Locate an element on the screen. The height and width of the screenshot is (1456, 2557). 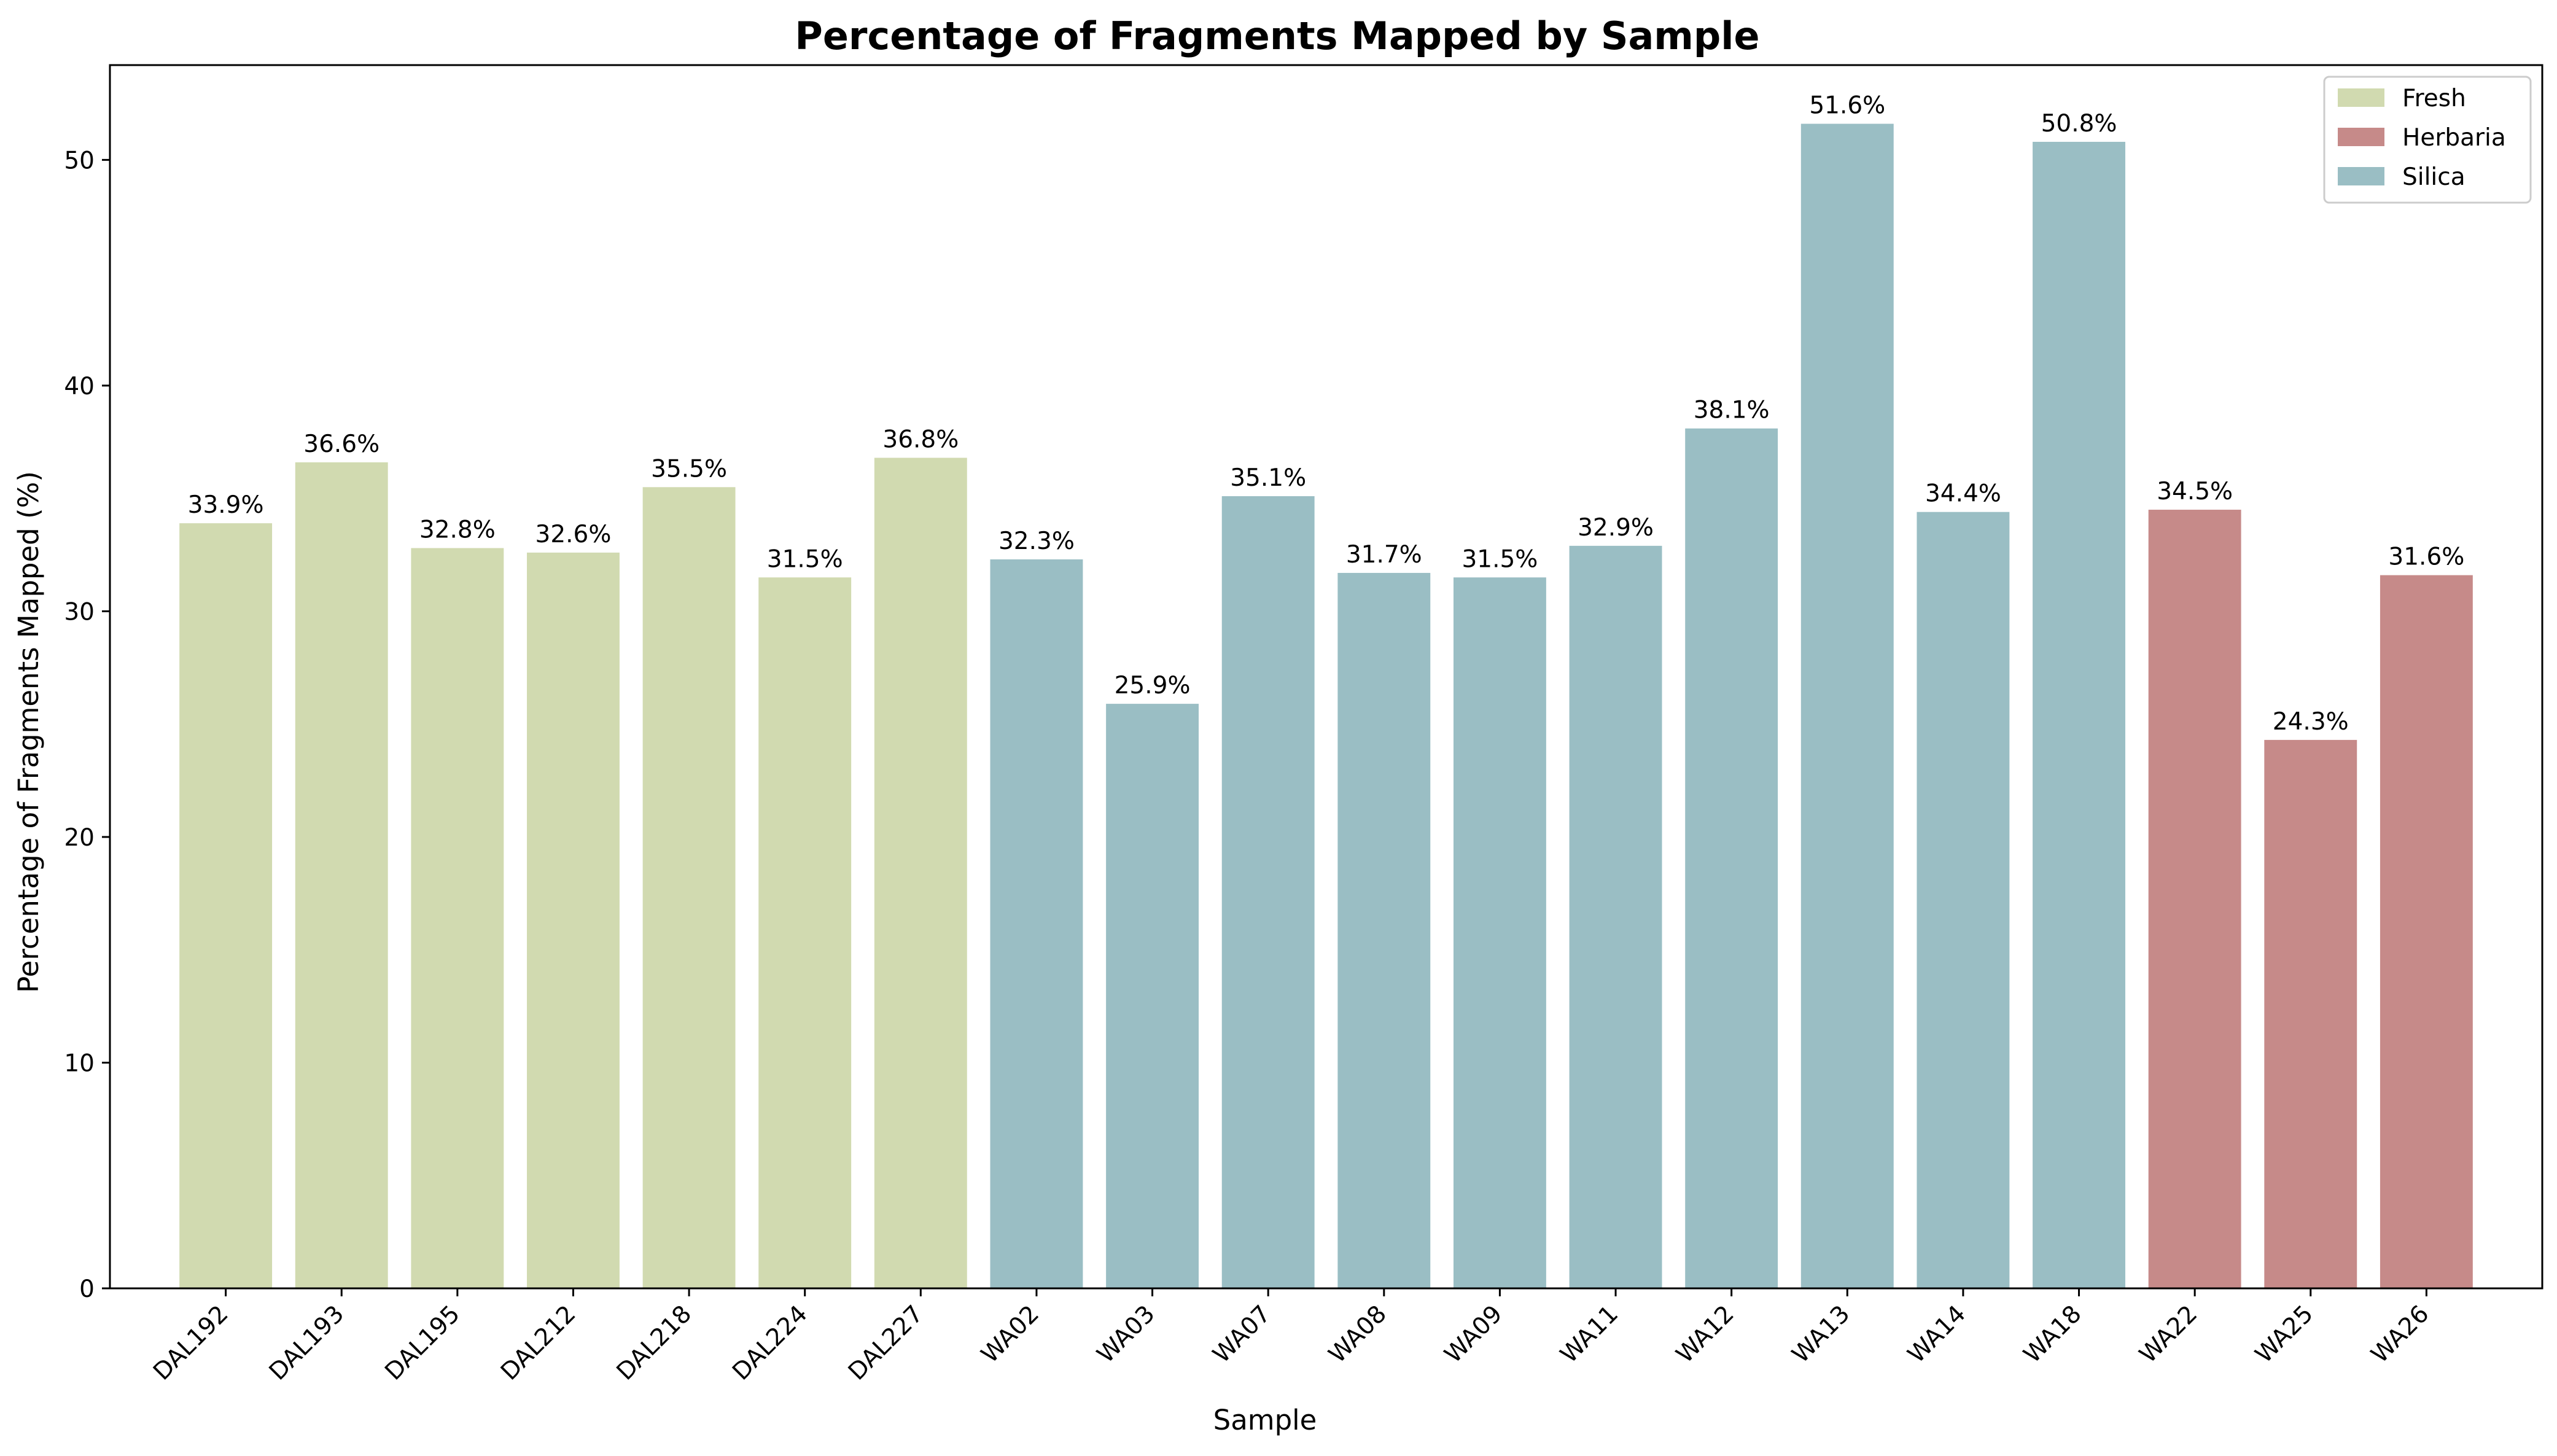
x-tick-label: WA11 is located at coordinates (1589, 1334).